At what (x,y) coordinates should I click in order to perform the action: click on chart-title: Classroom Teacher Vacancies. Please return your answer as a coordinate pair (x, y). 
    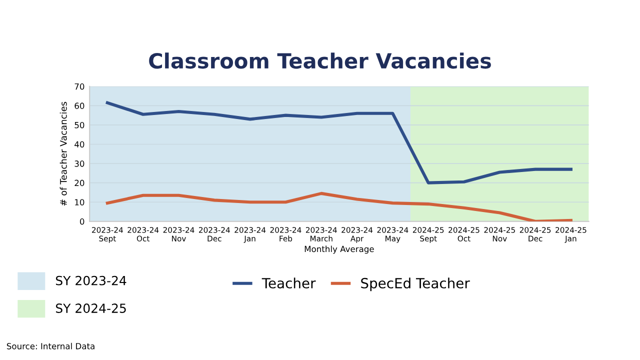
    Looking at the image, I should click on (320, 60).